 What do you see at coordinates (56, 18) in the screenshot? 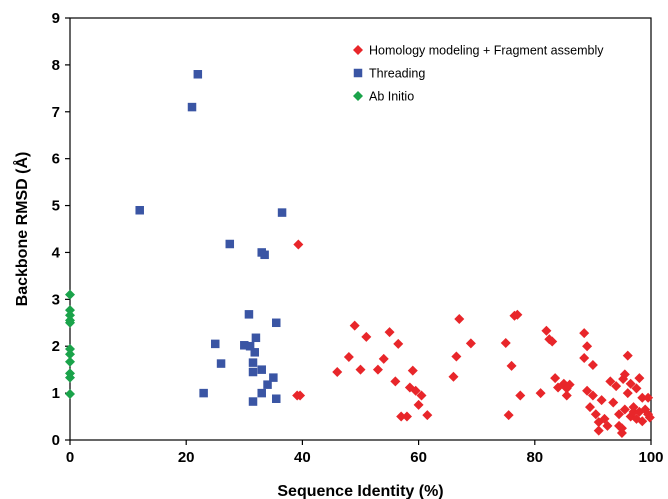
I see `y-tick-label: 9` at bounding box center [56, 18].